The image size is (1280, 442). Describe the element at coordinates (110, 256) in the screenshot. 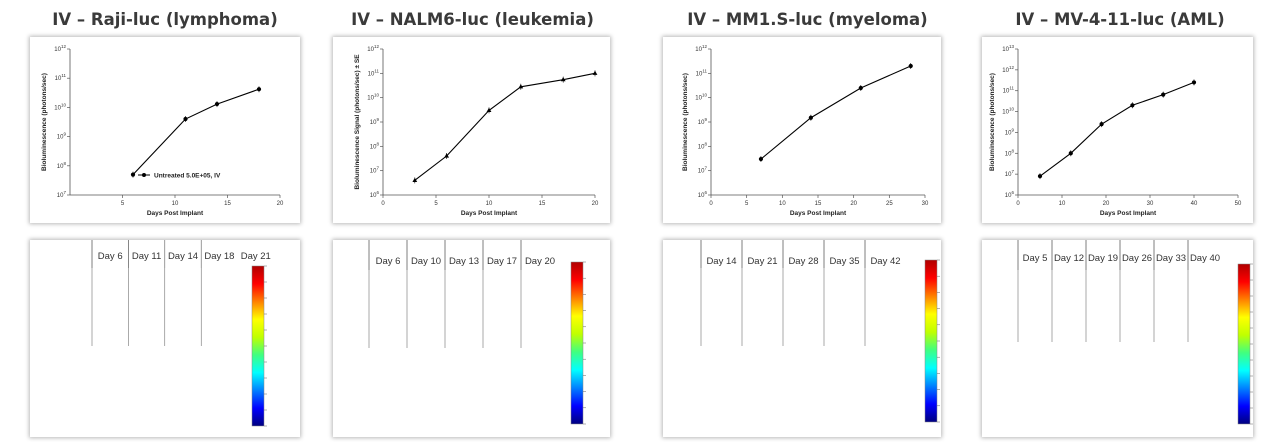

I see `day-label: Day 6` at that location.